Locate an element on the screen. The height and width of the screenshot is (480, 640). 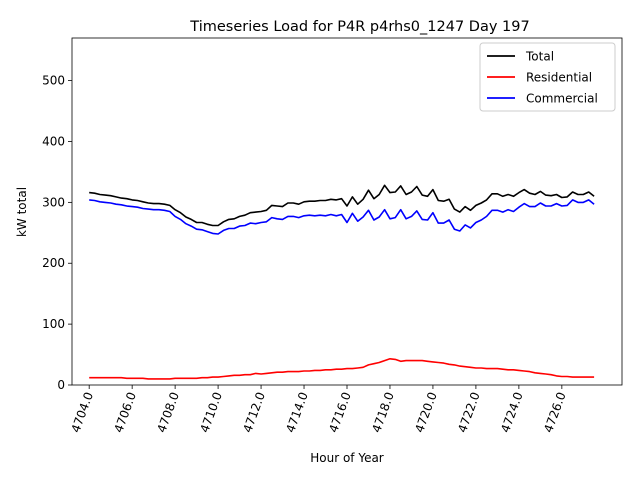
x-tick-label: 4710.0 is located at coordinates (211, 412).